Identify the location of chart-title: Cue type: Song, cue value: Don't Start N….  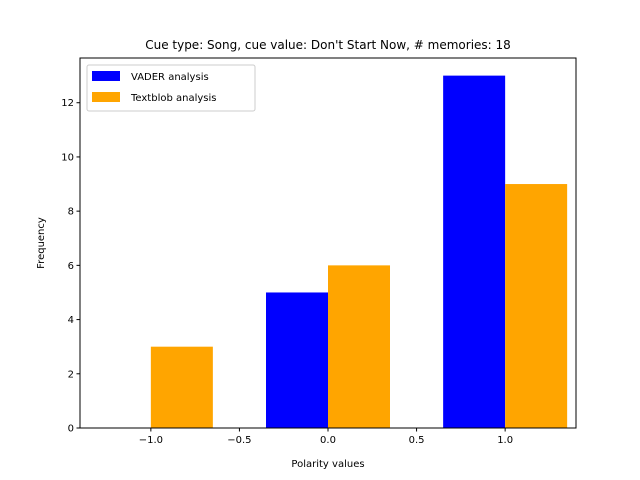
(328, 45).